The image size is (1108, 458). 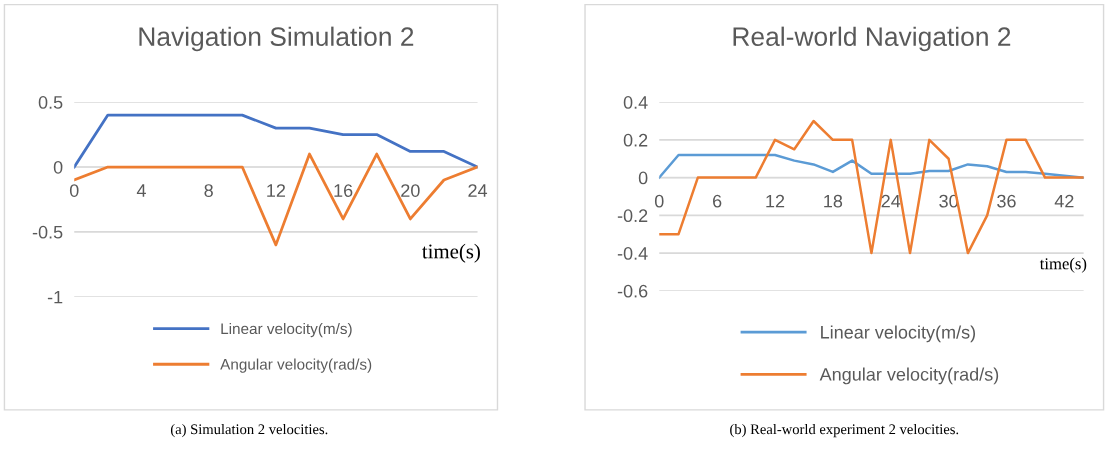 I want to click on x-tick-label: 20, so click(x=410, y=190).